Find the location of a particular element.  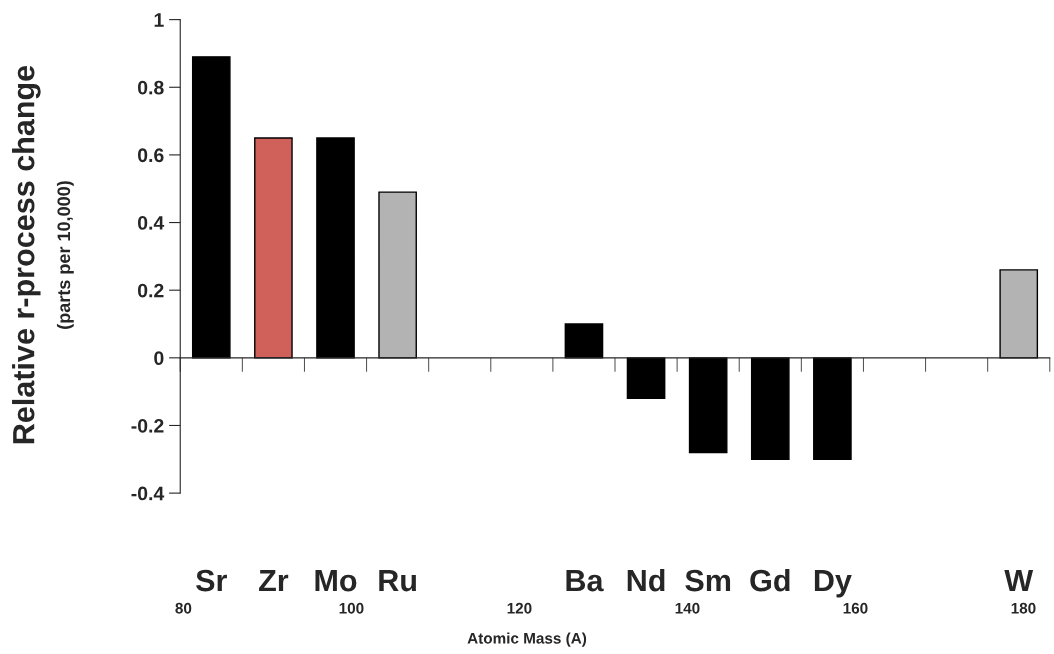

y-tick-label: -0.4 is located at coordinates (148, 493).